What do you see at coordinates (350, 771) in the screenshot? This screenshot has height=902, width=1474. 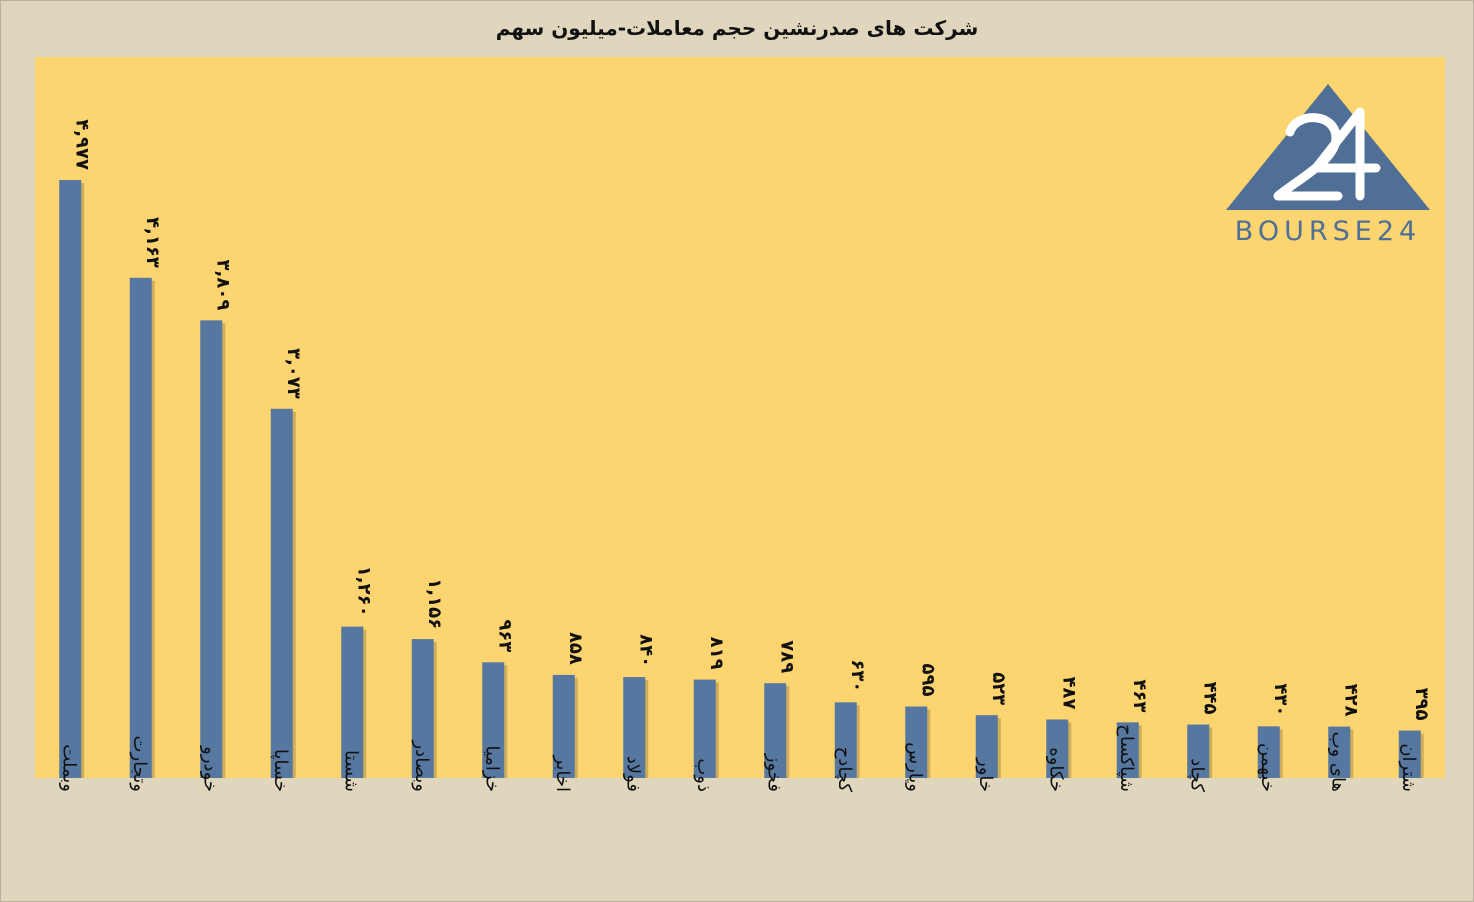 I see `category-label: شستا` at bounding box center [350, 771].